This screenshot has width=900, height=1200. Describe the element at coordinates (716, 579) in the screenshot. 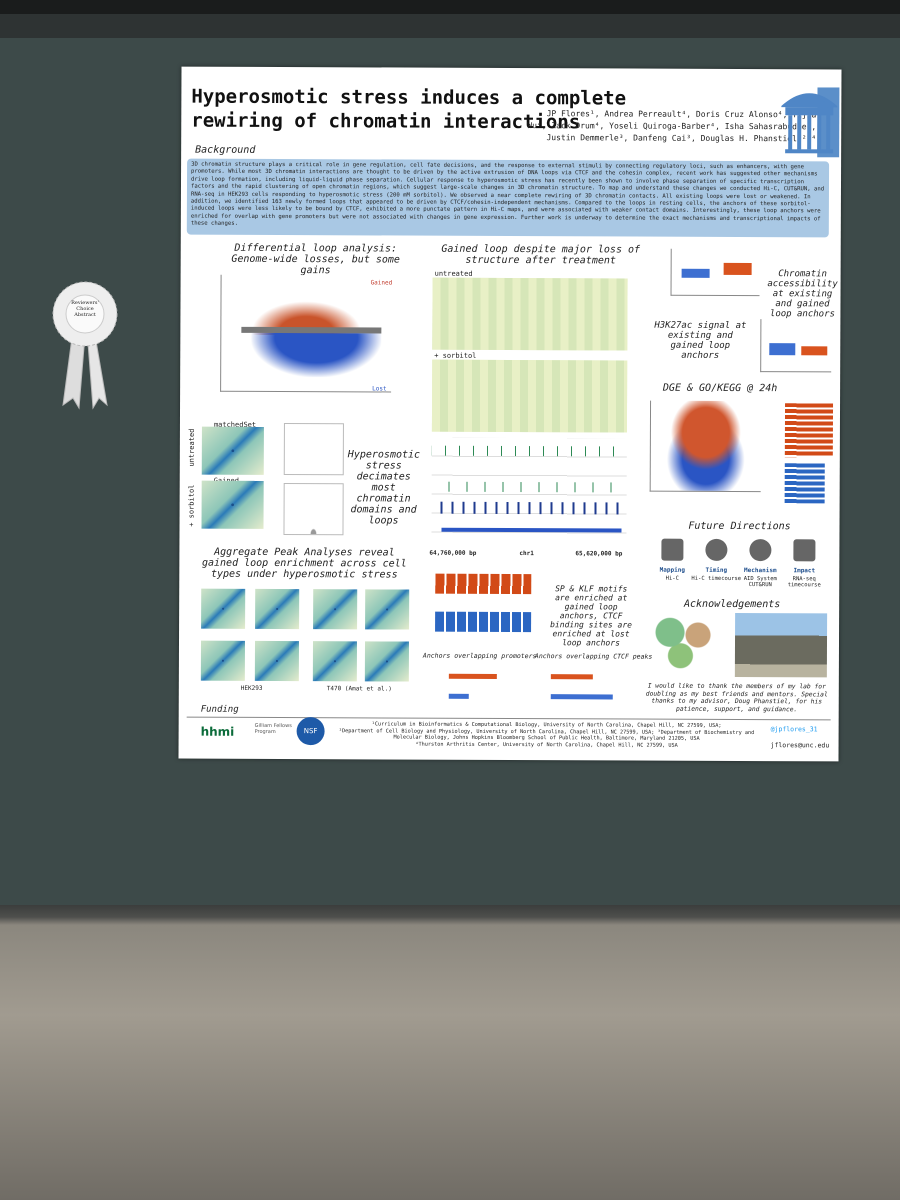

I see `future-desc: Hi-C timecourse` at that location.